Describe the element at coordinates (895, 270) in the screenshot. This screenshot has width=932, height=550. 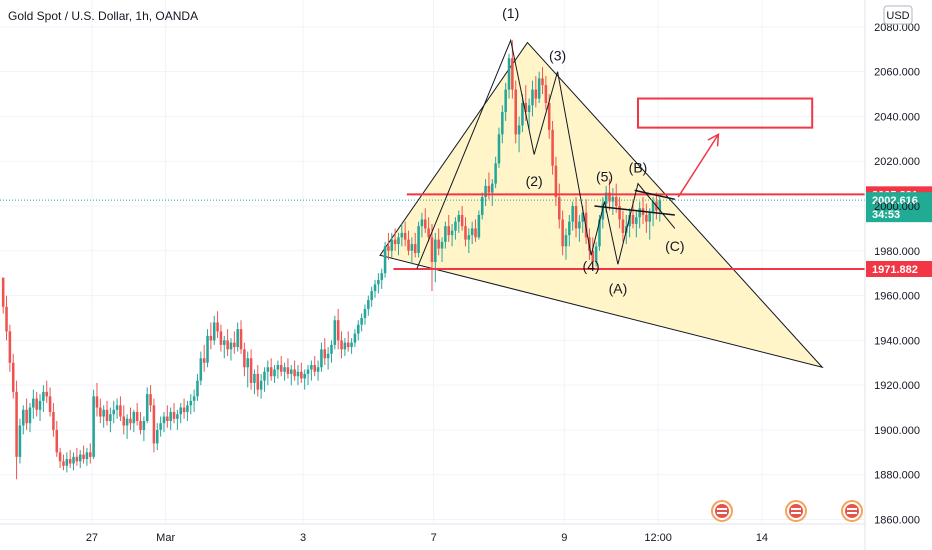
I see `price-level-tag-label: 1971.882` at that location.